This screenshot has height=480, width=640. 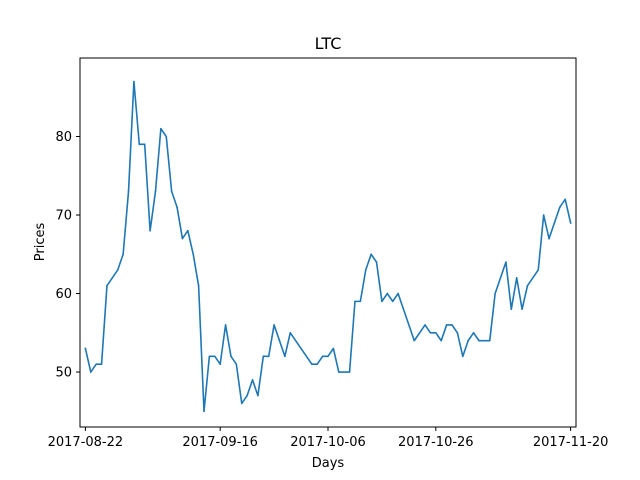 What do you see at coordinates (436, 442) in the screenshot?
I see `x-tick-label: 2017-10-26` at bounding box center [436, 442].